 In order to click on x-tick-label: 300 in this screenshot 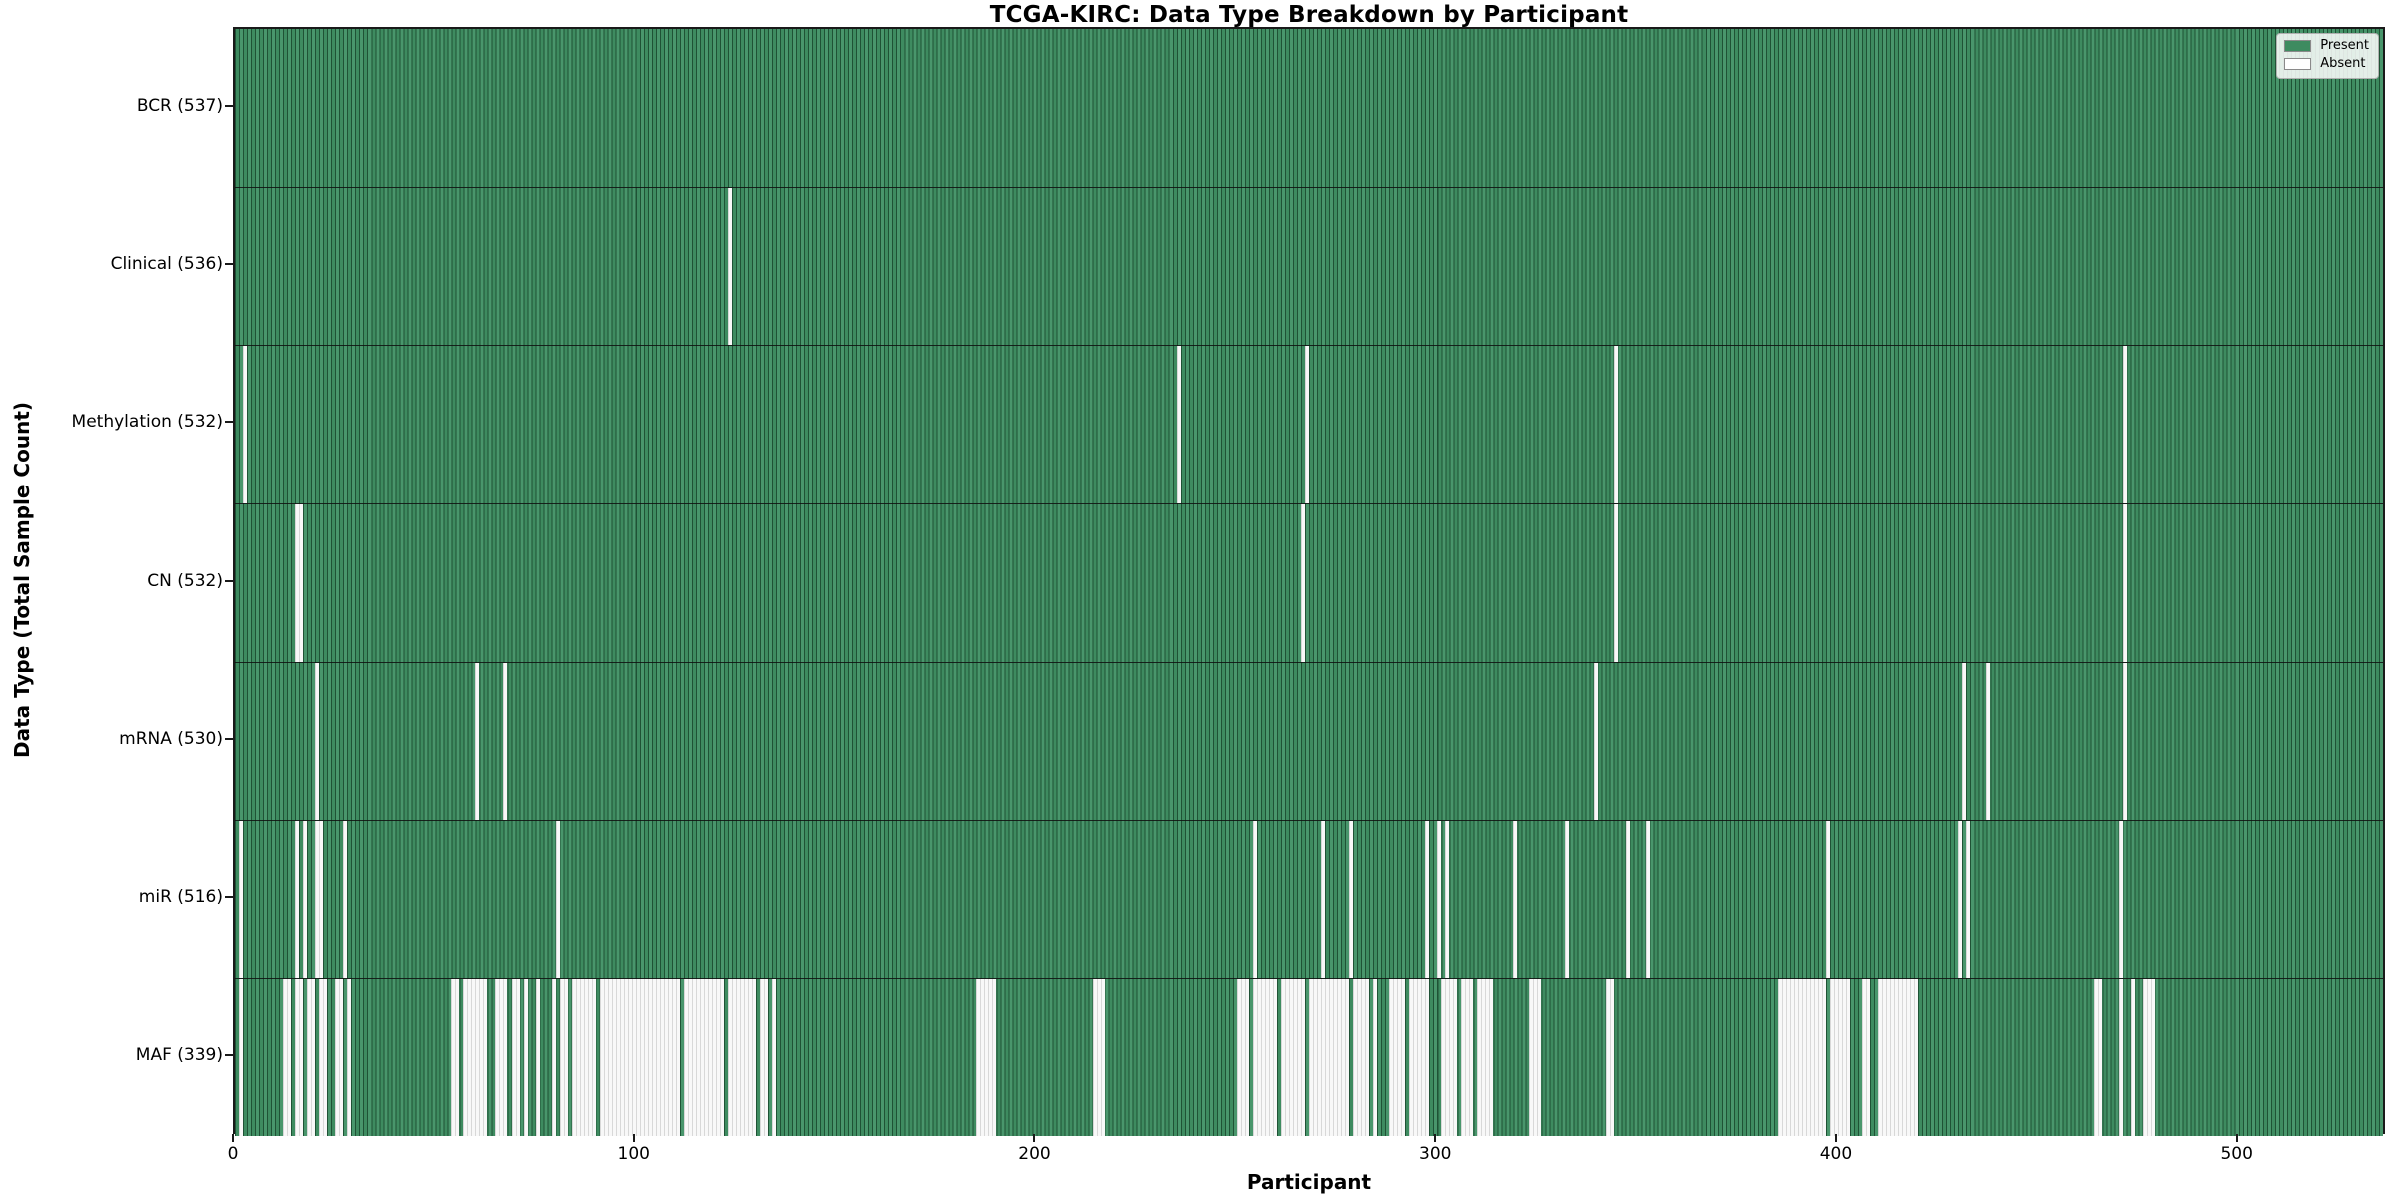, I will do `click(1435, 1154)`.